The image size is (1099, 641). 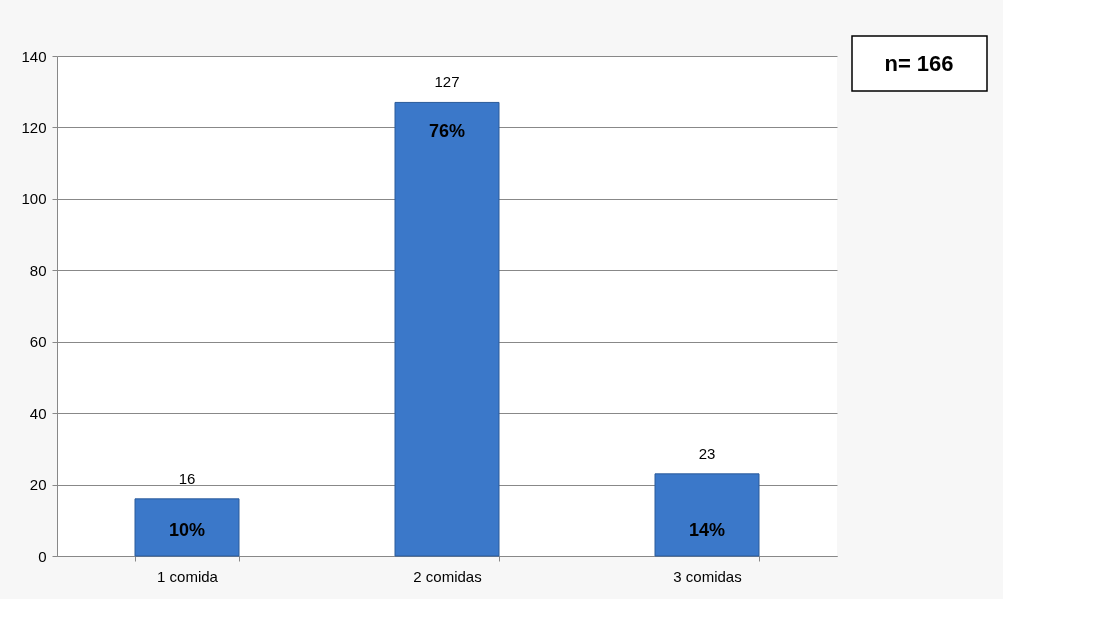 I want to click on y-tick-label: 100, so click(x=34, y=199).